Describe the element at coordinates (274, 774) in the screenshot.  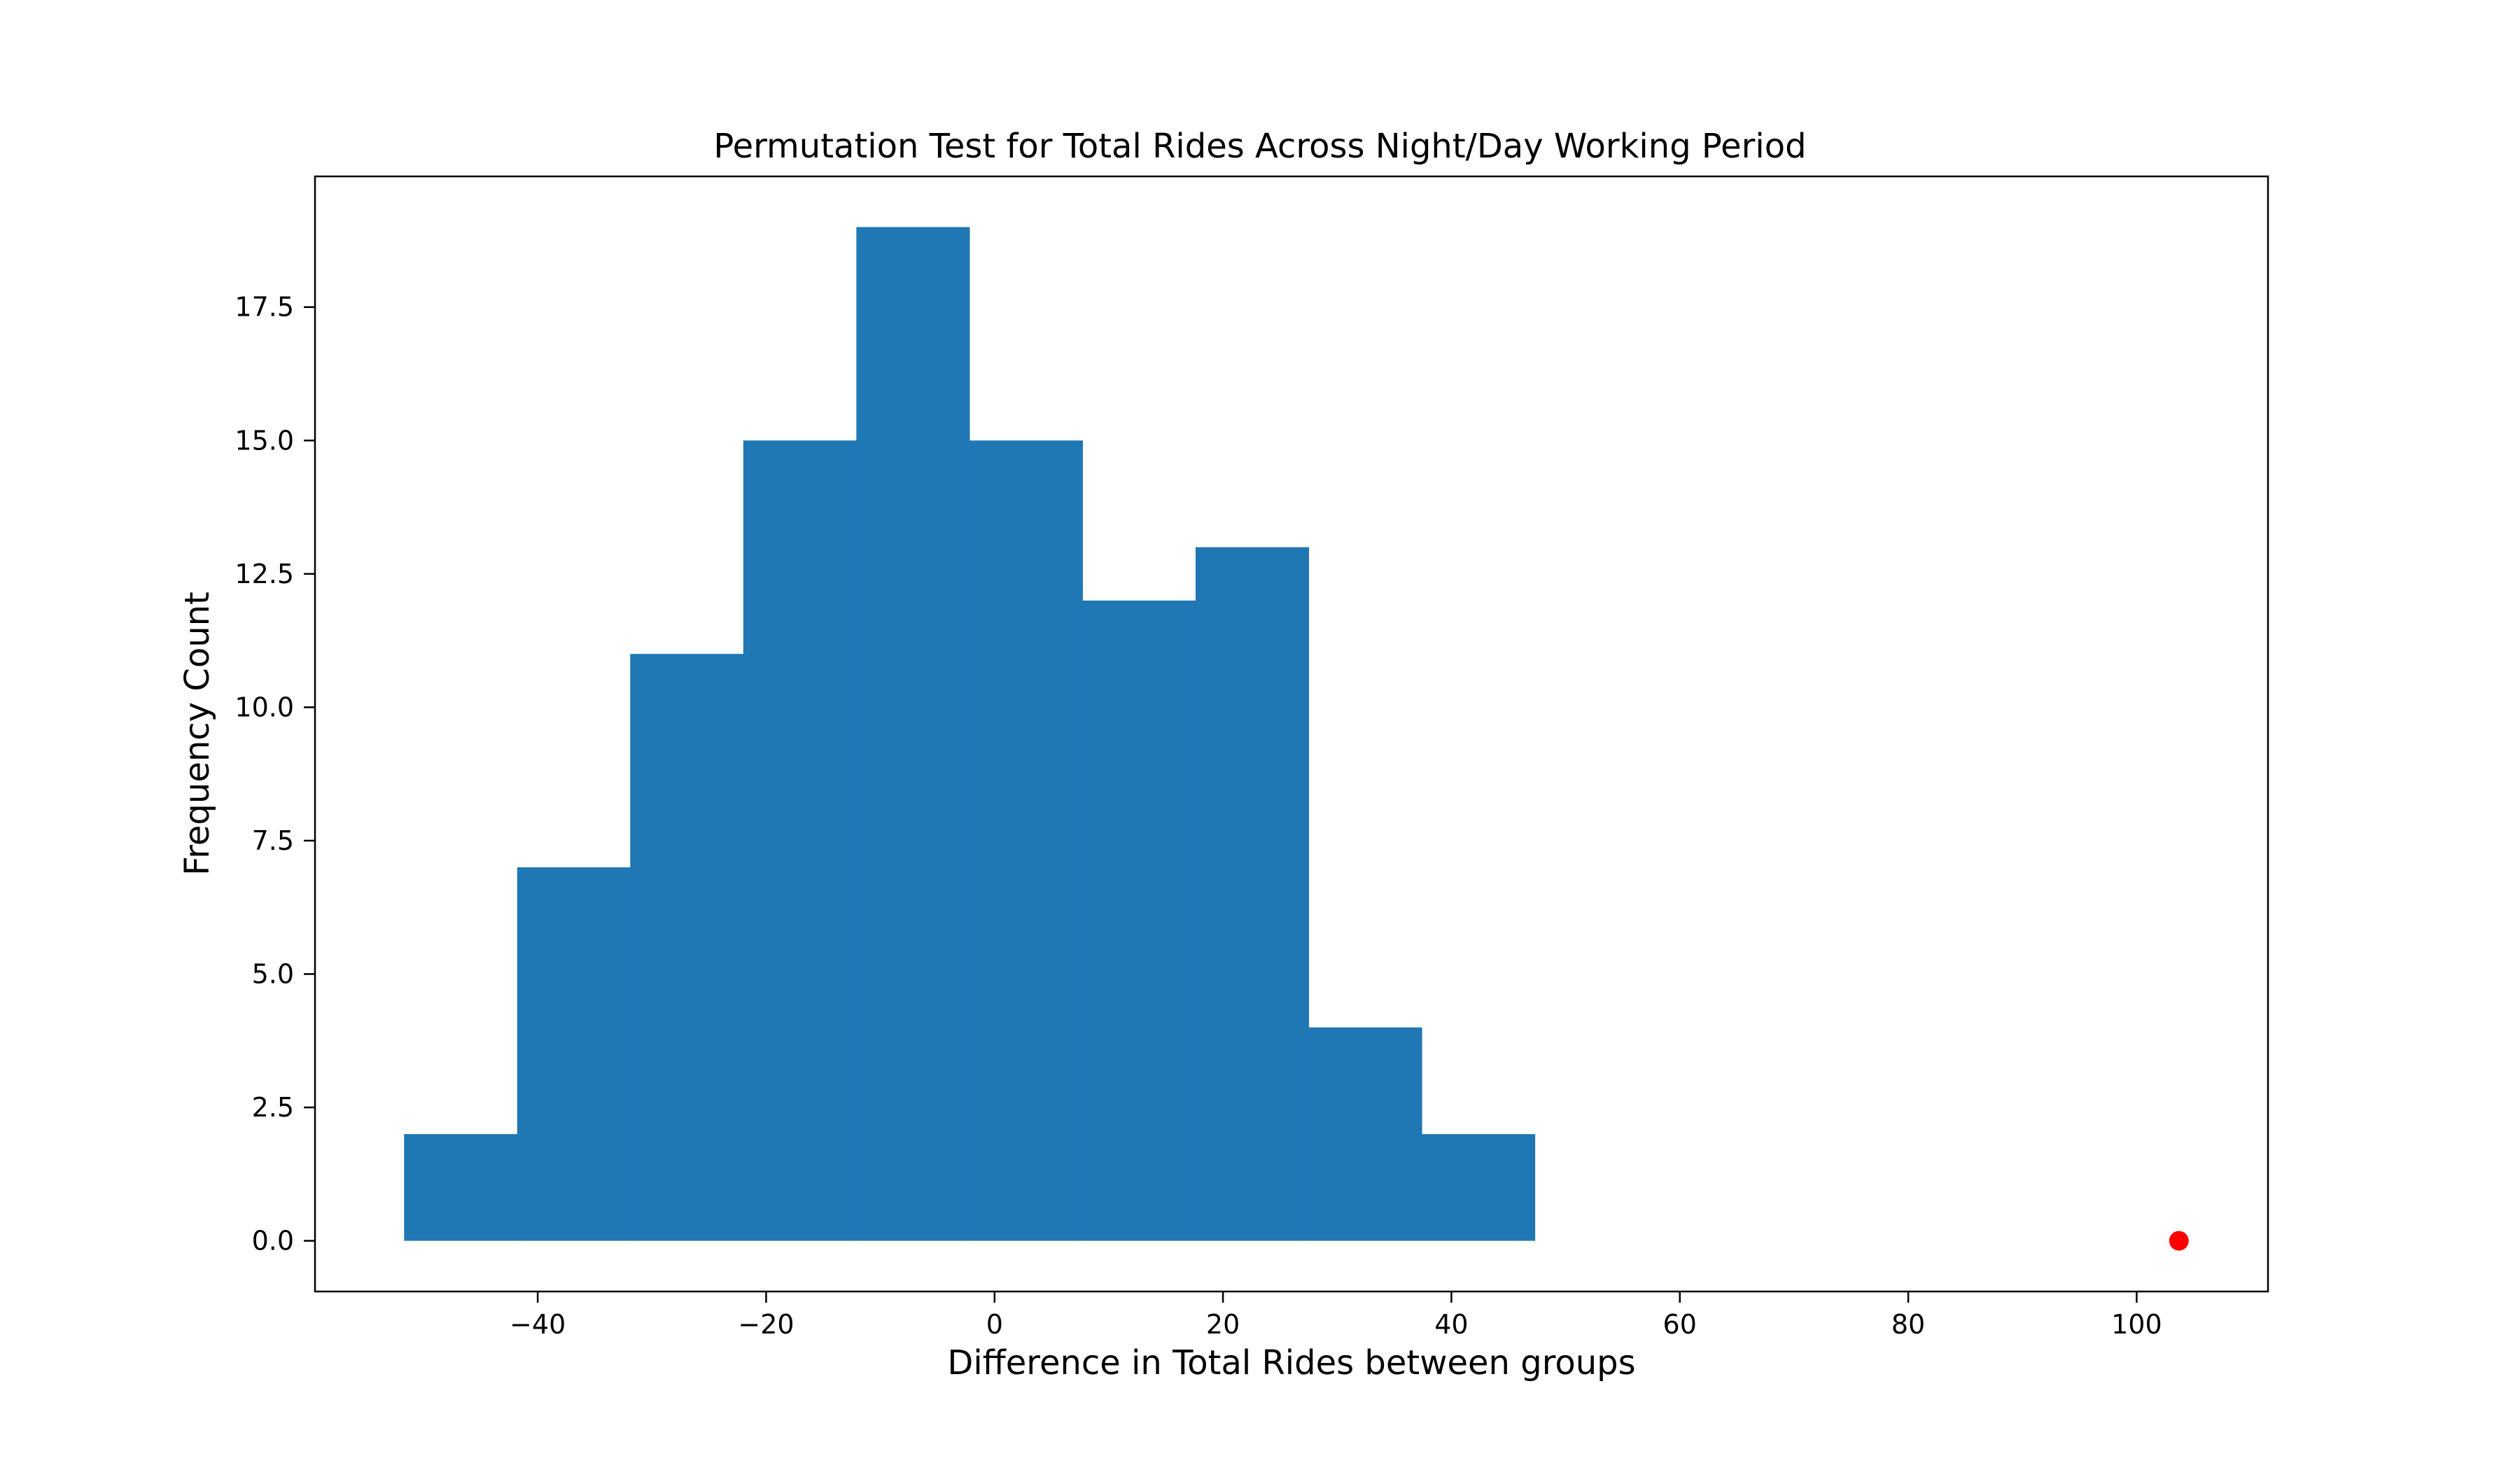
I see `y-axis: 0.0 2.5 5.0 7.5 10.0 12.5 15.0 17.5` at that location.